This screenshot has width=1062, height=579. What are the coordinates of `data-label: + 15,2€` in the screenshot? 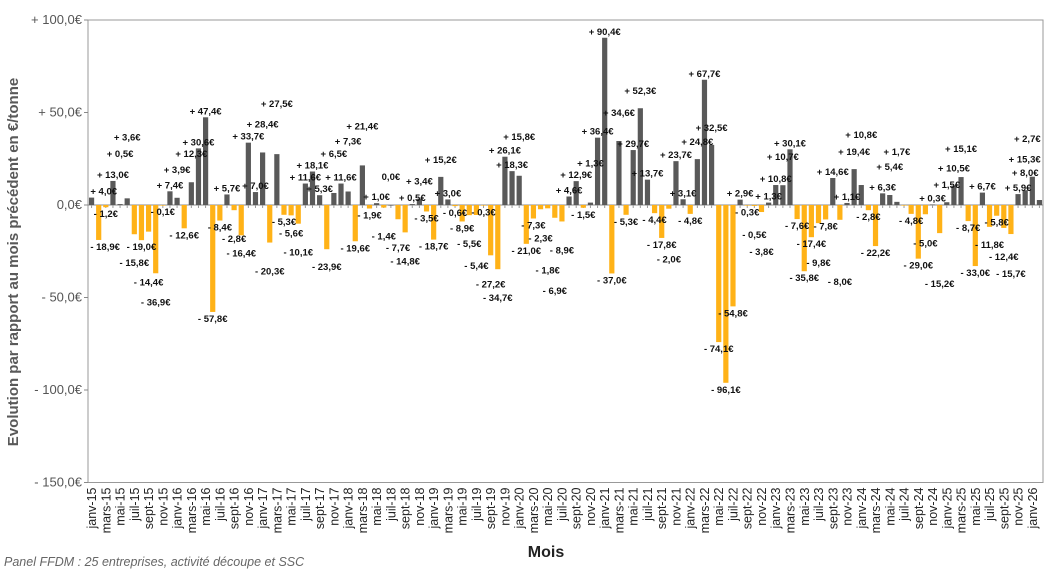 It's located at (441, 160).